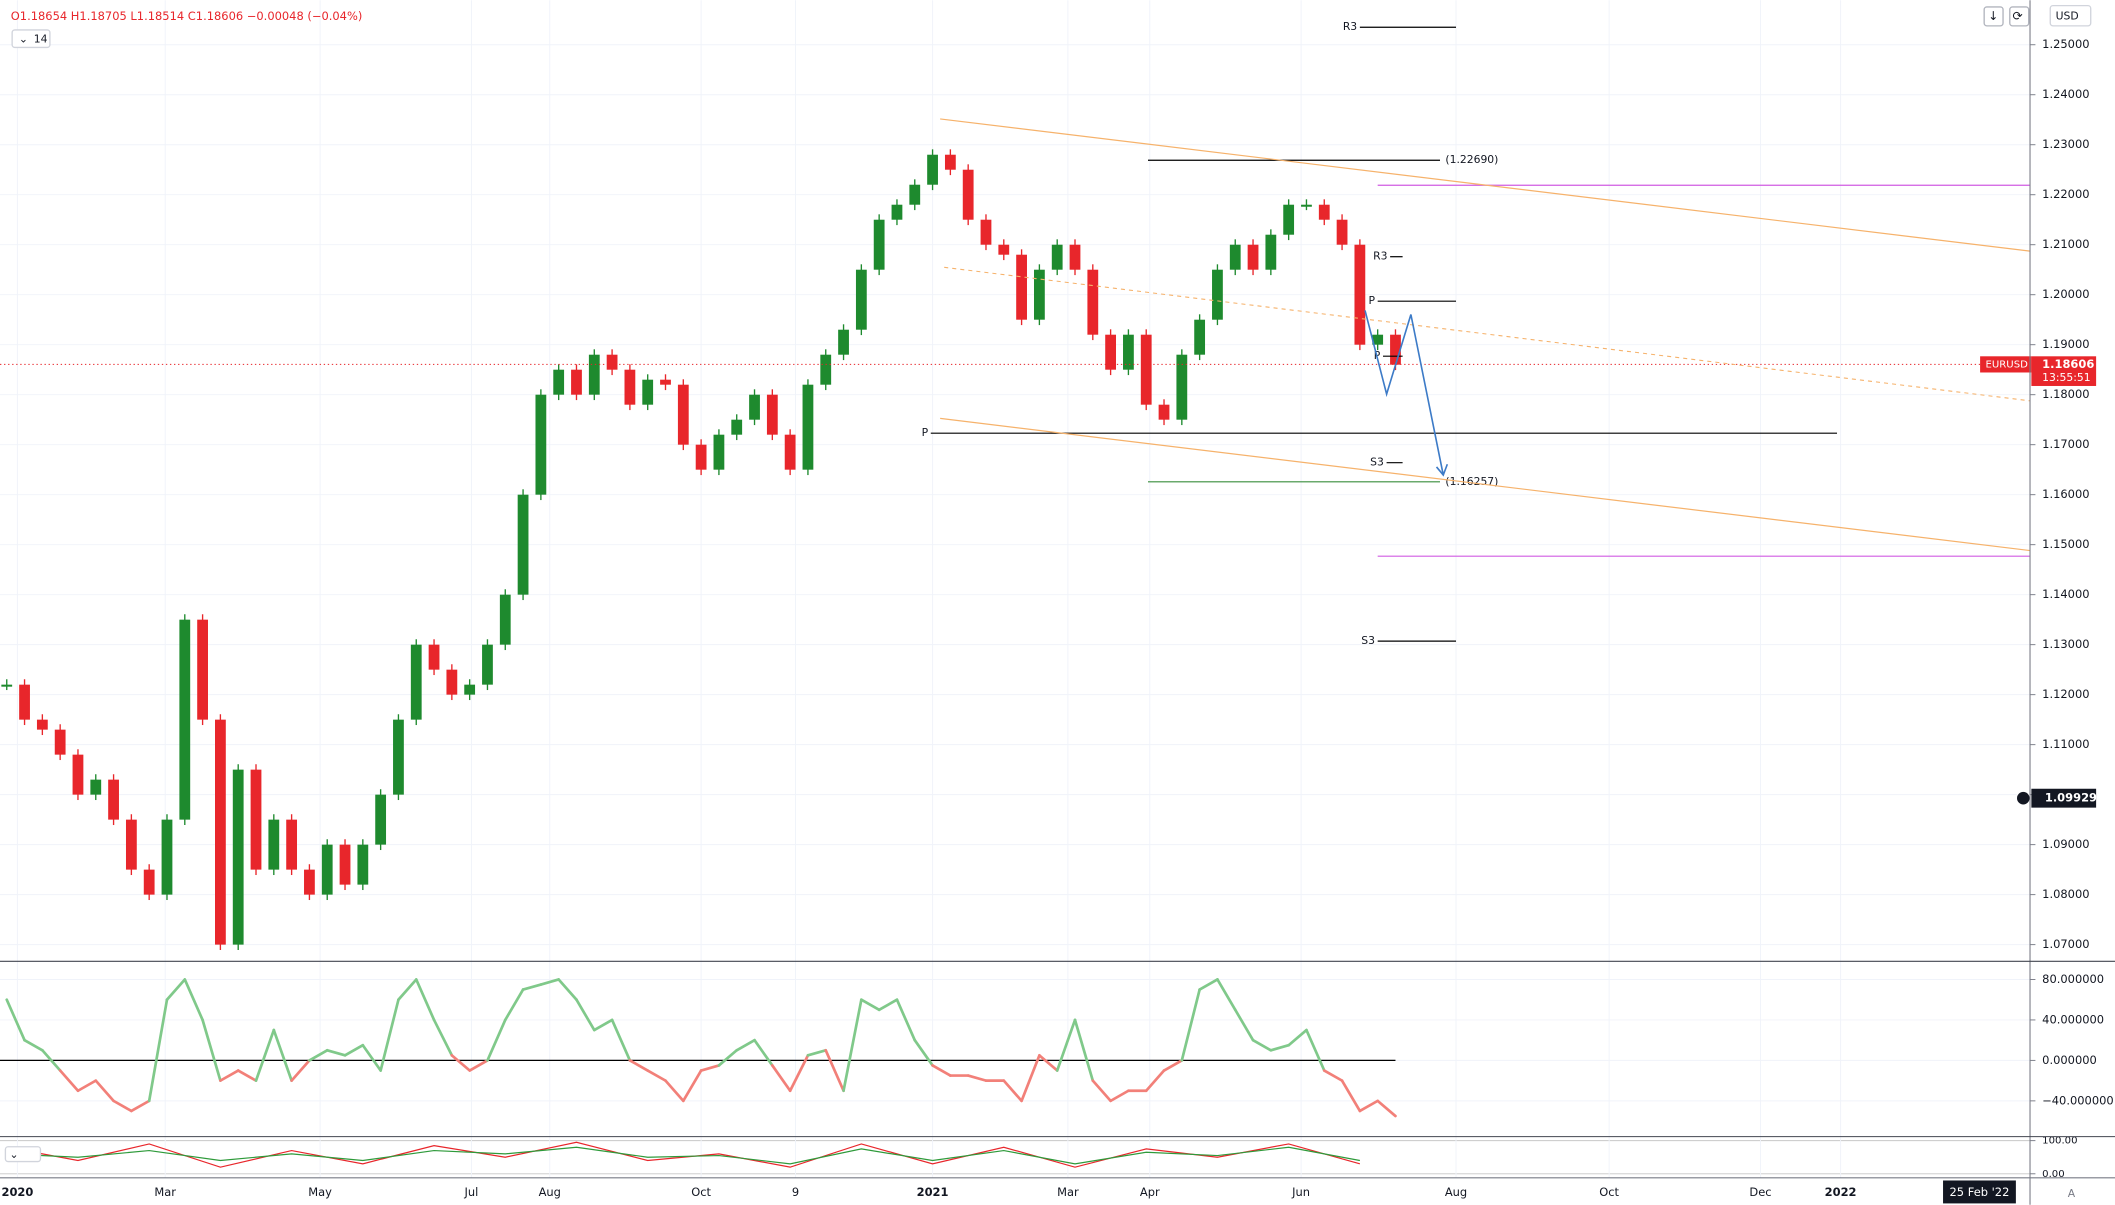 This screenshot has height=1205, width=2115. What do you see at coordinates (2068, 364) in the screenshot?
I see `last-price-label: 1.18606` at bounding box center [2068, 364].